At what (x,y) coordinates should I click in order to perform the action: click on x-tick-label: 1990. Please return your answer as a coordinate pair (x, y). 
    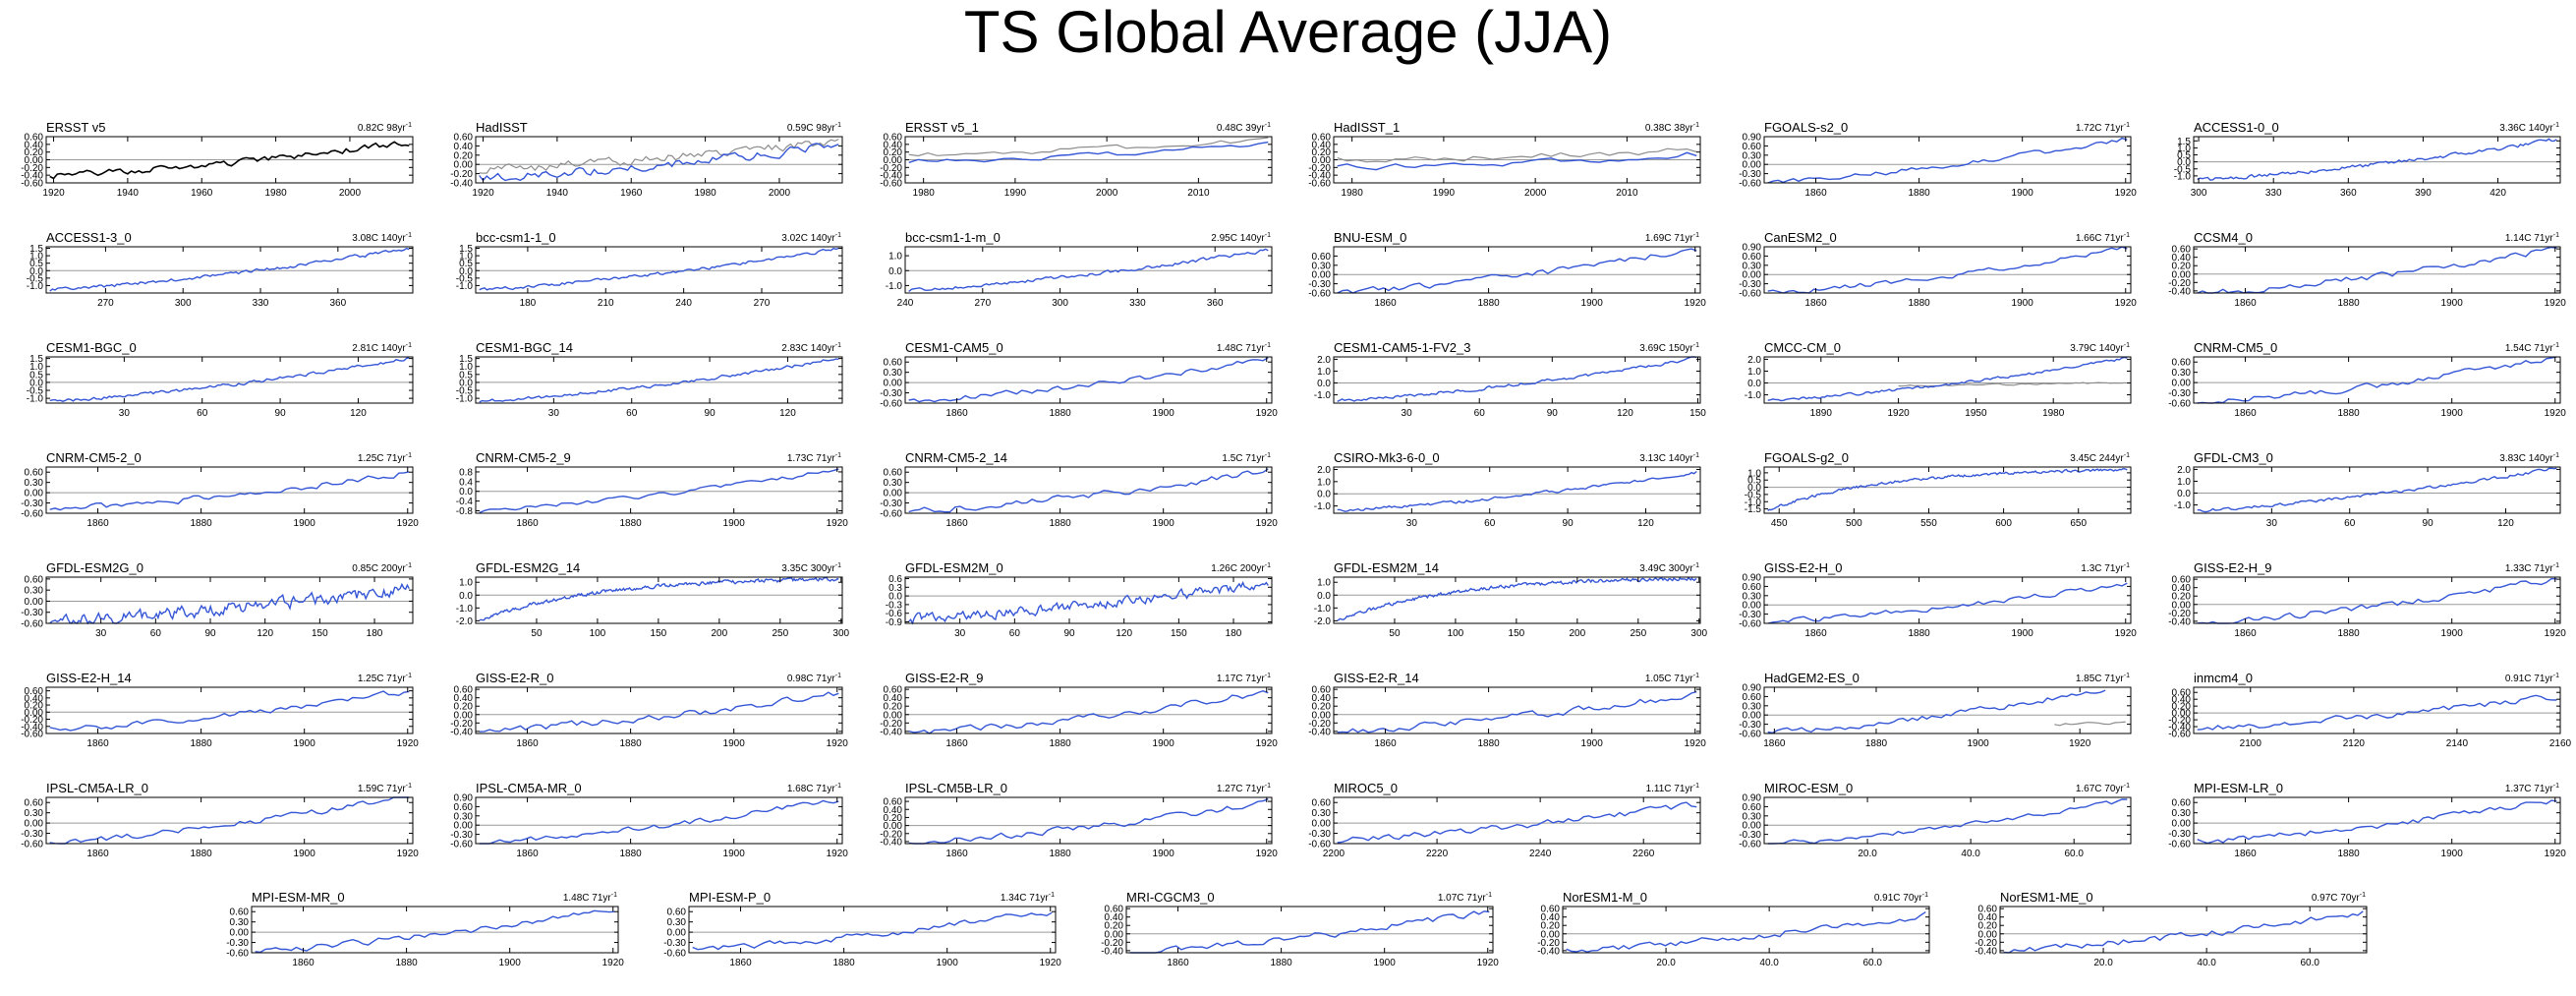
    Looking at the image, I should click on (1016, 193).